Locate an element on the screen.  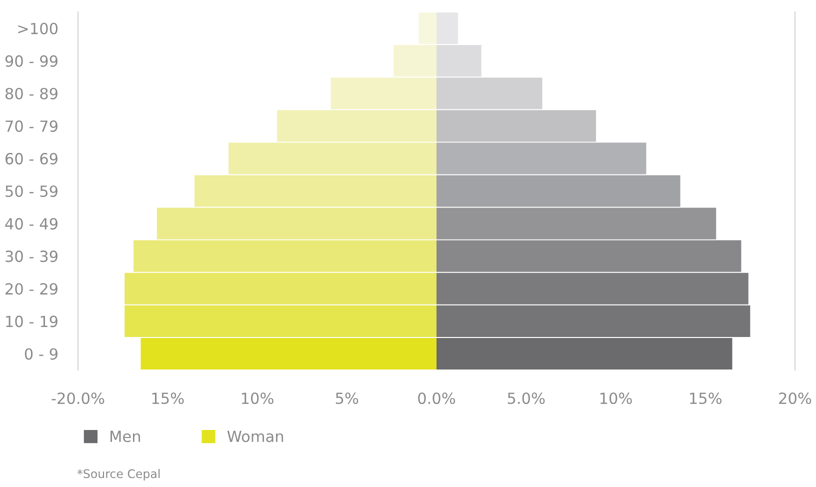
x-tick-label: 5.0% is located at coordinates (526, 398).